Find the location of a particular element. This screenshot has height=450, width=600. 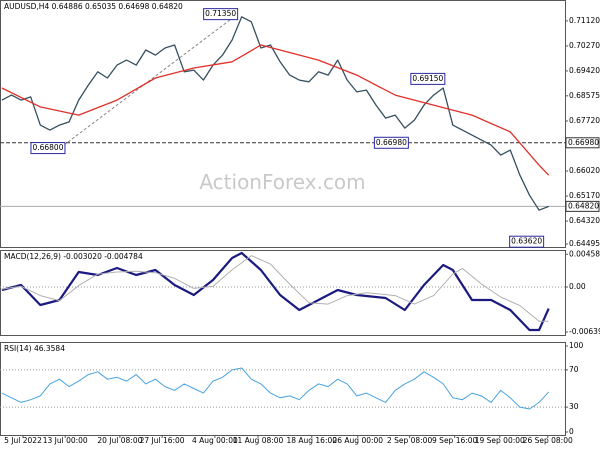

y-tick-label: 0.70270 is located at coordinates (584, 45).